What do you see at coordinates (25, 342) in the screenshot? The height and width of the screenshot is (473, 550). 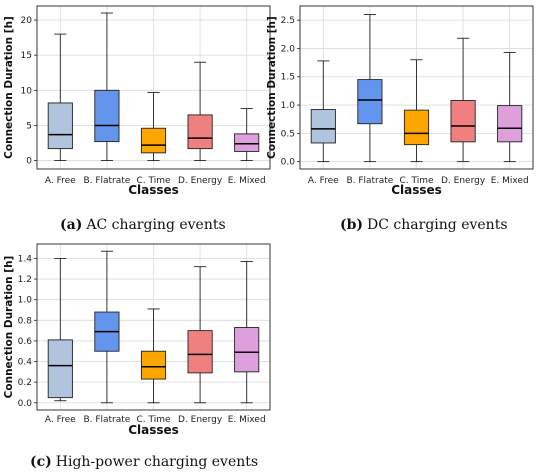 I see `y-tick-label: 0.6` at bounding box center [25, 342].